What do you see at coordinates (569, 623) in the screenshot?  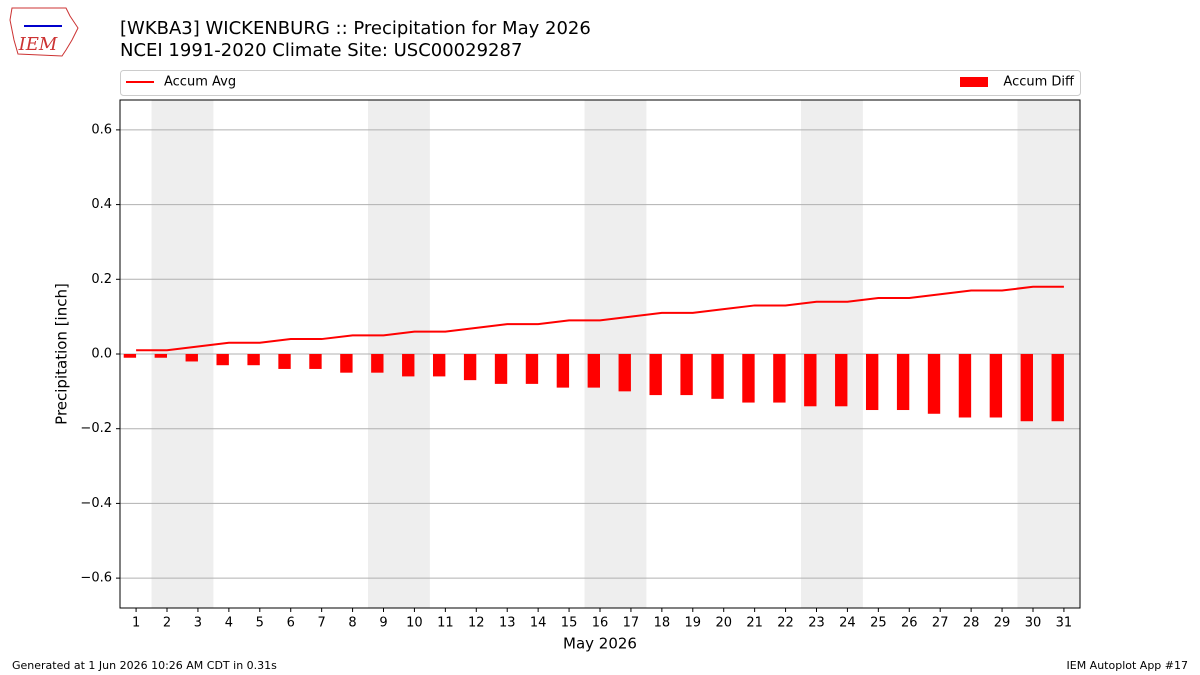 I see `x-tick-label: 15` at bounding box center [569, 623].